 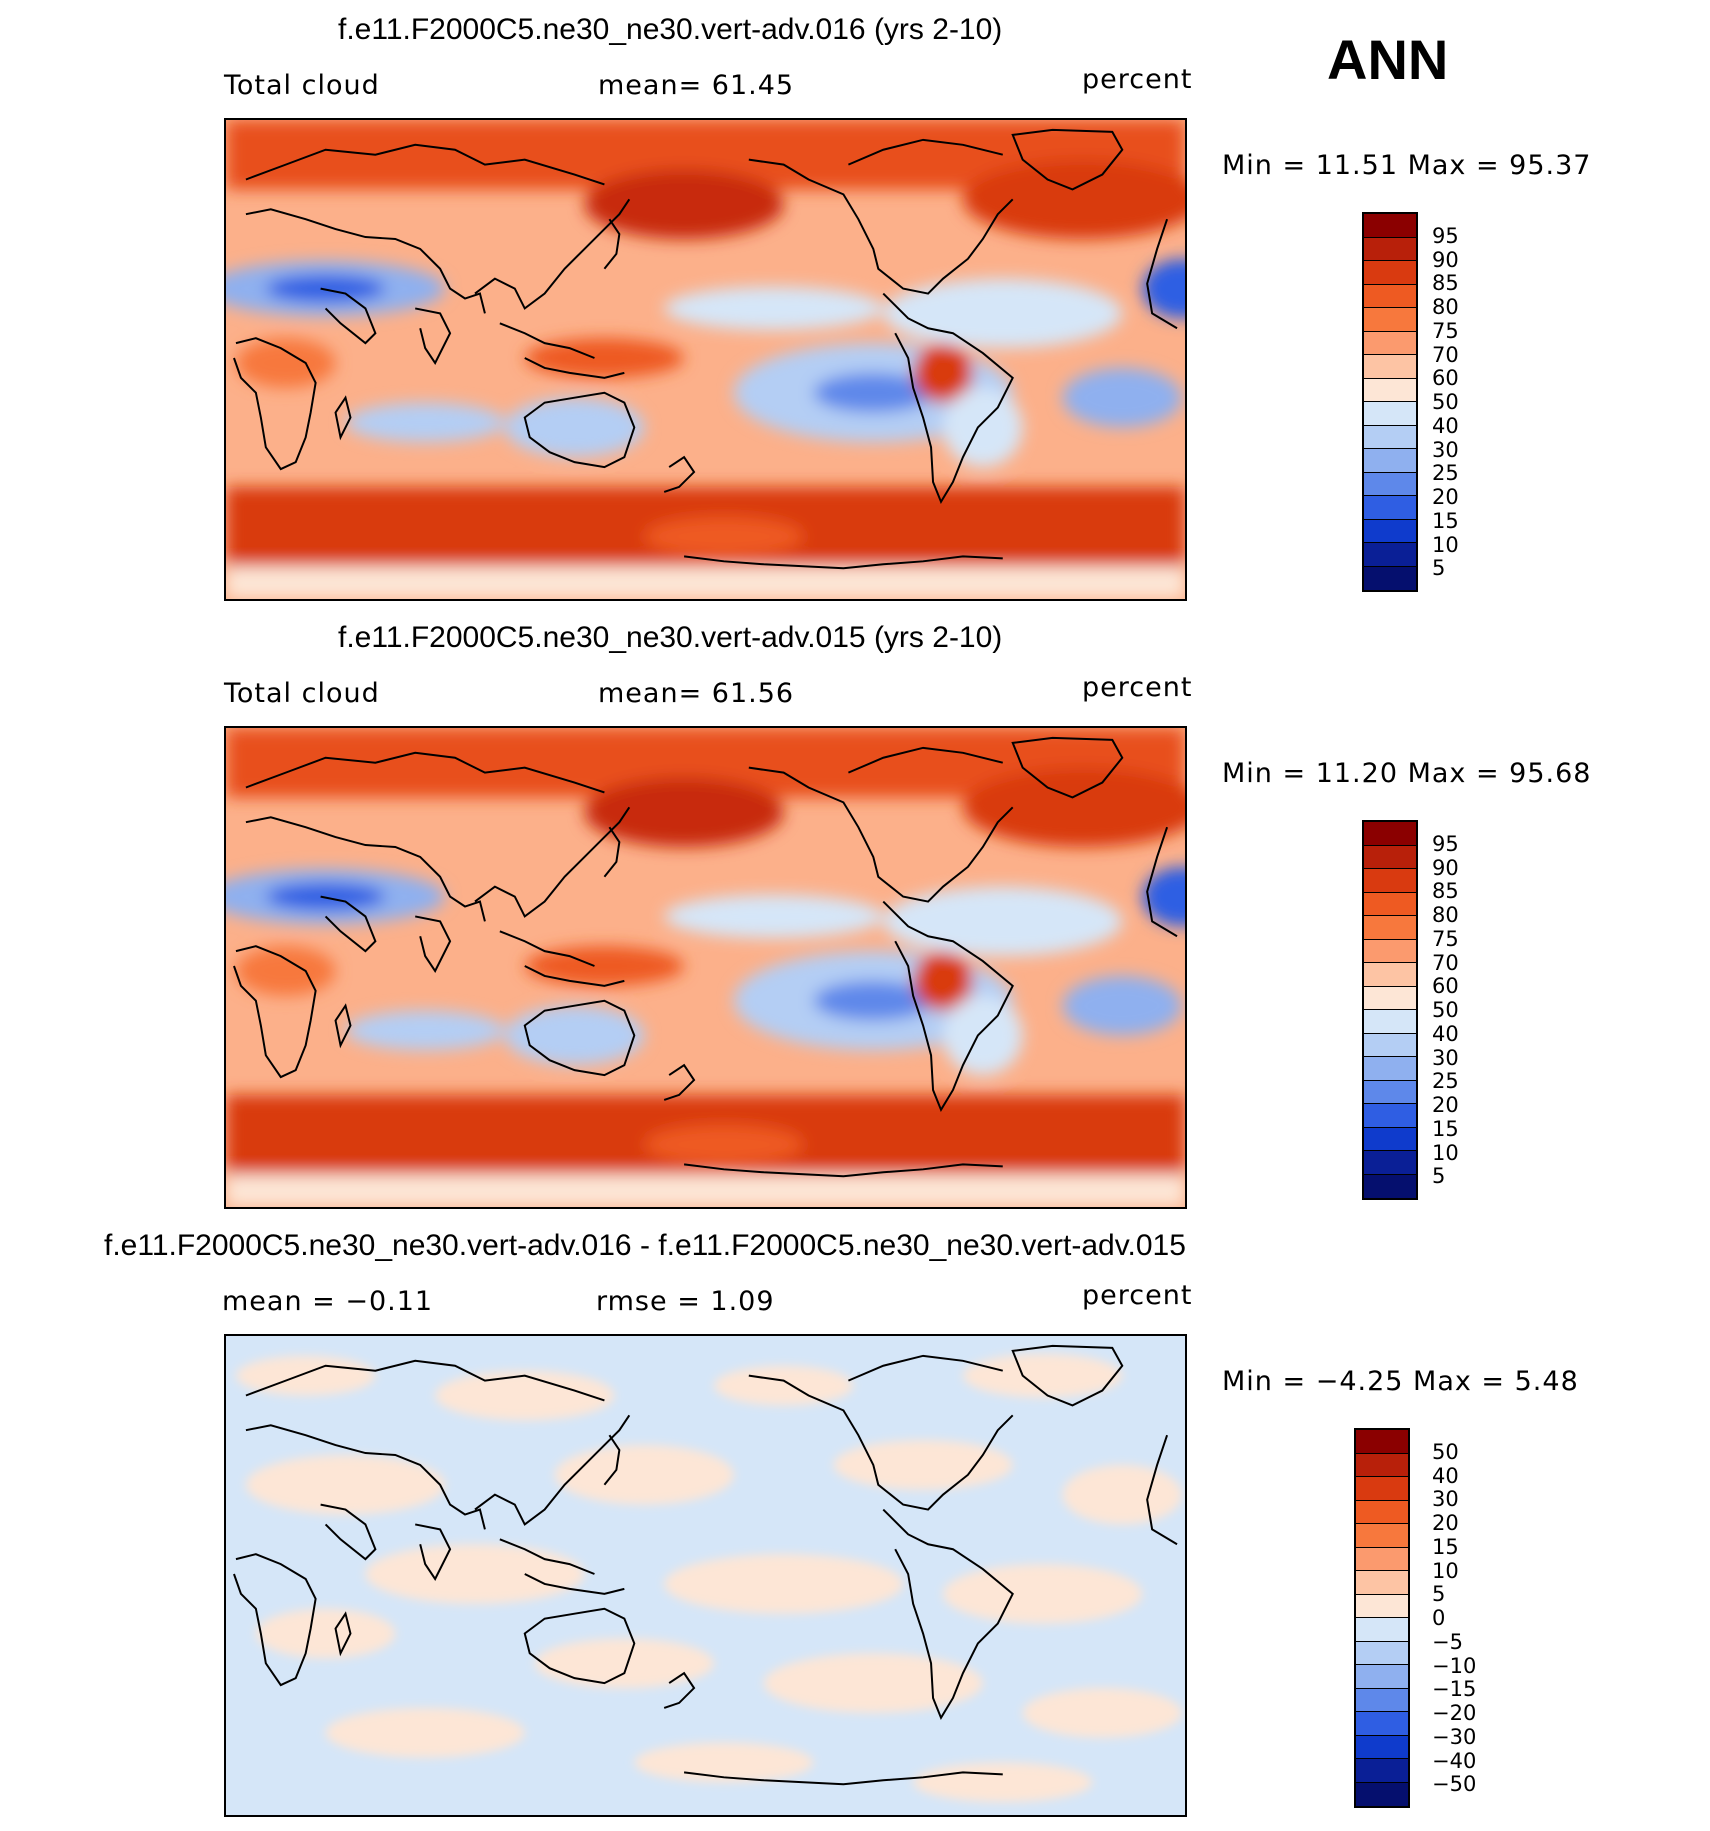 I want to click on panel-3-units-label: percent, so click(x=1137, y=1295).